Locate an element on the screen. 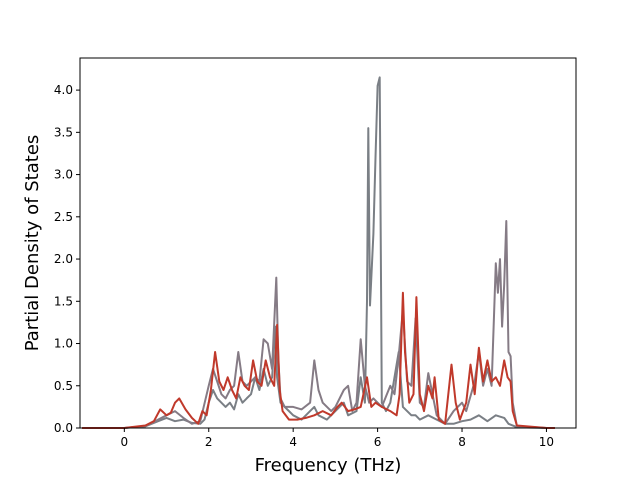  y-tick-label: 2.0 is located at coordinates (63, 259).